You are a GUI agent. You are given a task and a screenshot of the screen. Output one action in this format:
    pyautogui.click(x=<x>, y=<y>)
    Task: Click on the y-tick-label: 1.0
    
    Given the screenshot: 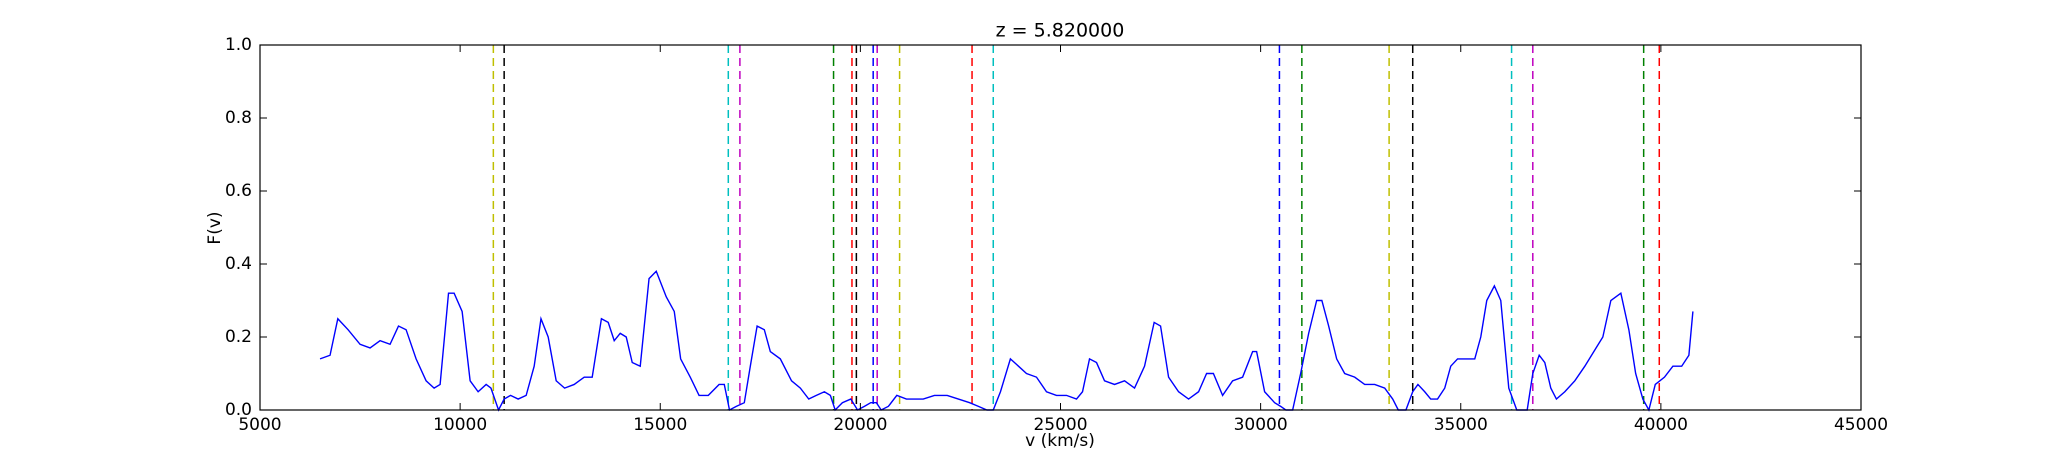 What is the action you would take?
    pyautogui.click(x=238, y=45)
    